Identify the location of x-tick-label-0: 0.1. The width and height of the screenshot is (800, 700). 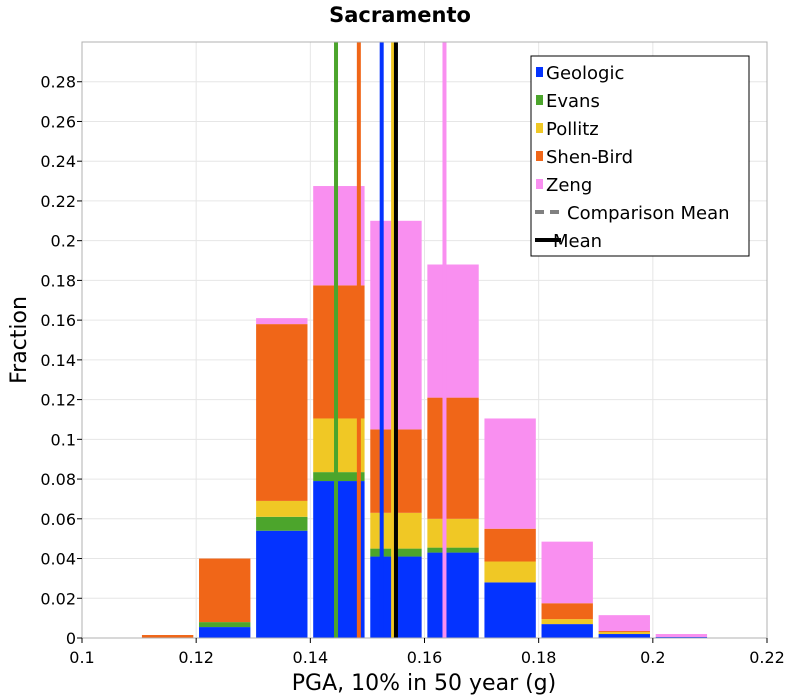
(81, 657).